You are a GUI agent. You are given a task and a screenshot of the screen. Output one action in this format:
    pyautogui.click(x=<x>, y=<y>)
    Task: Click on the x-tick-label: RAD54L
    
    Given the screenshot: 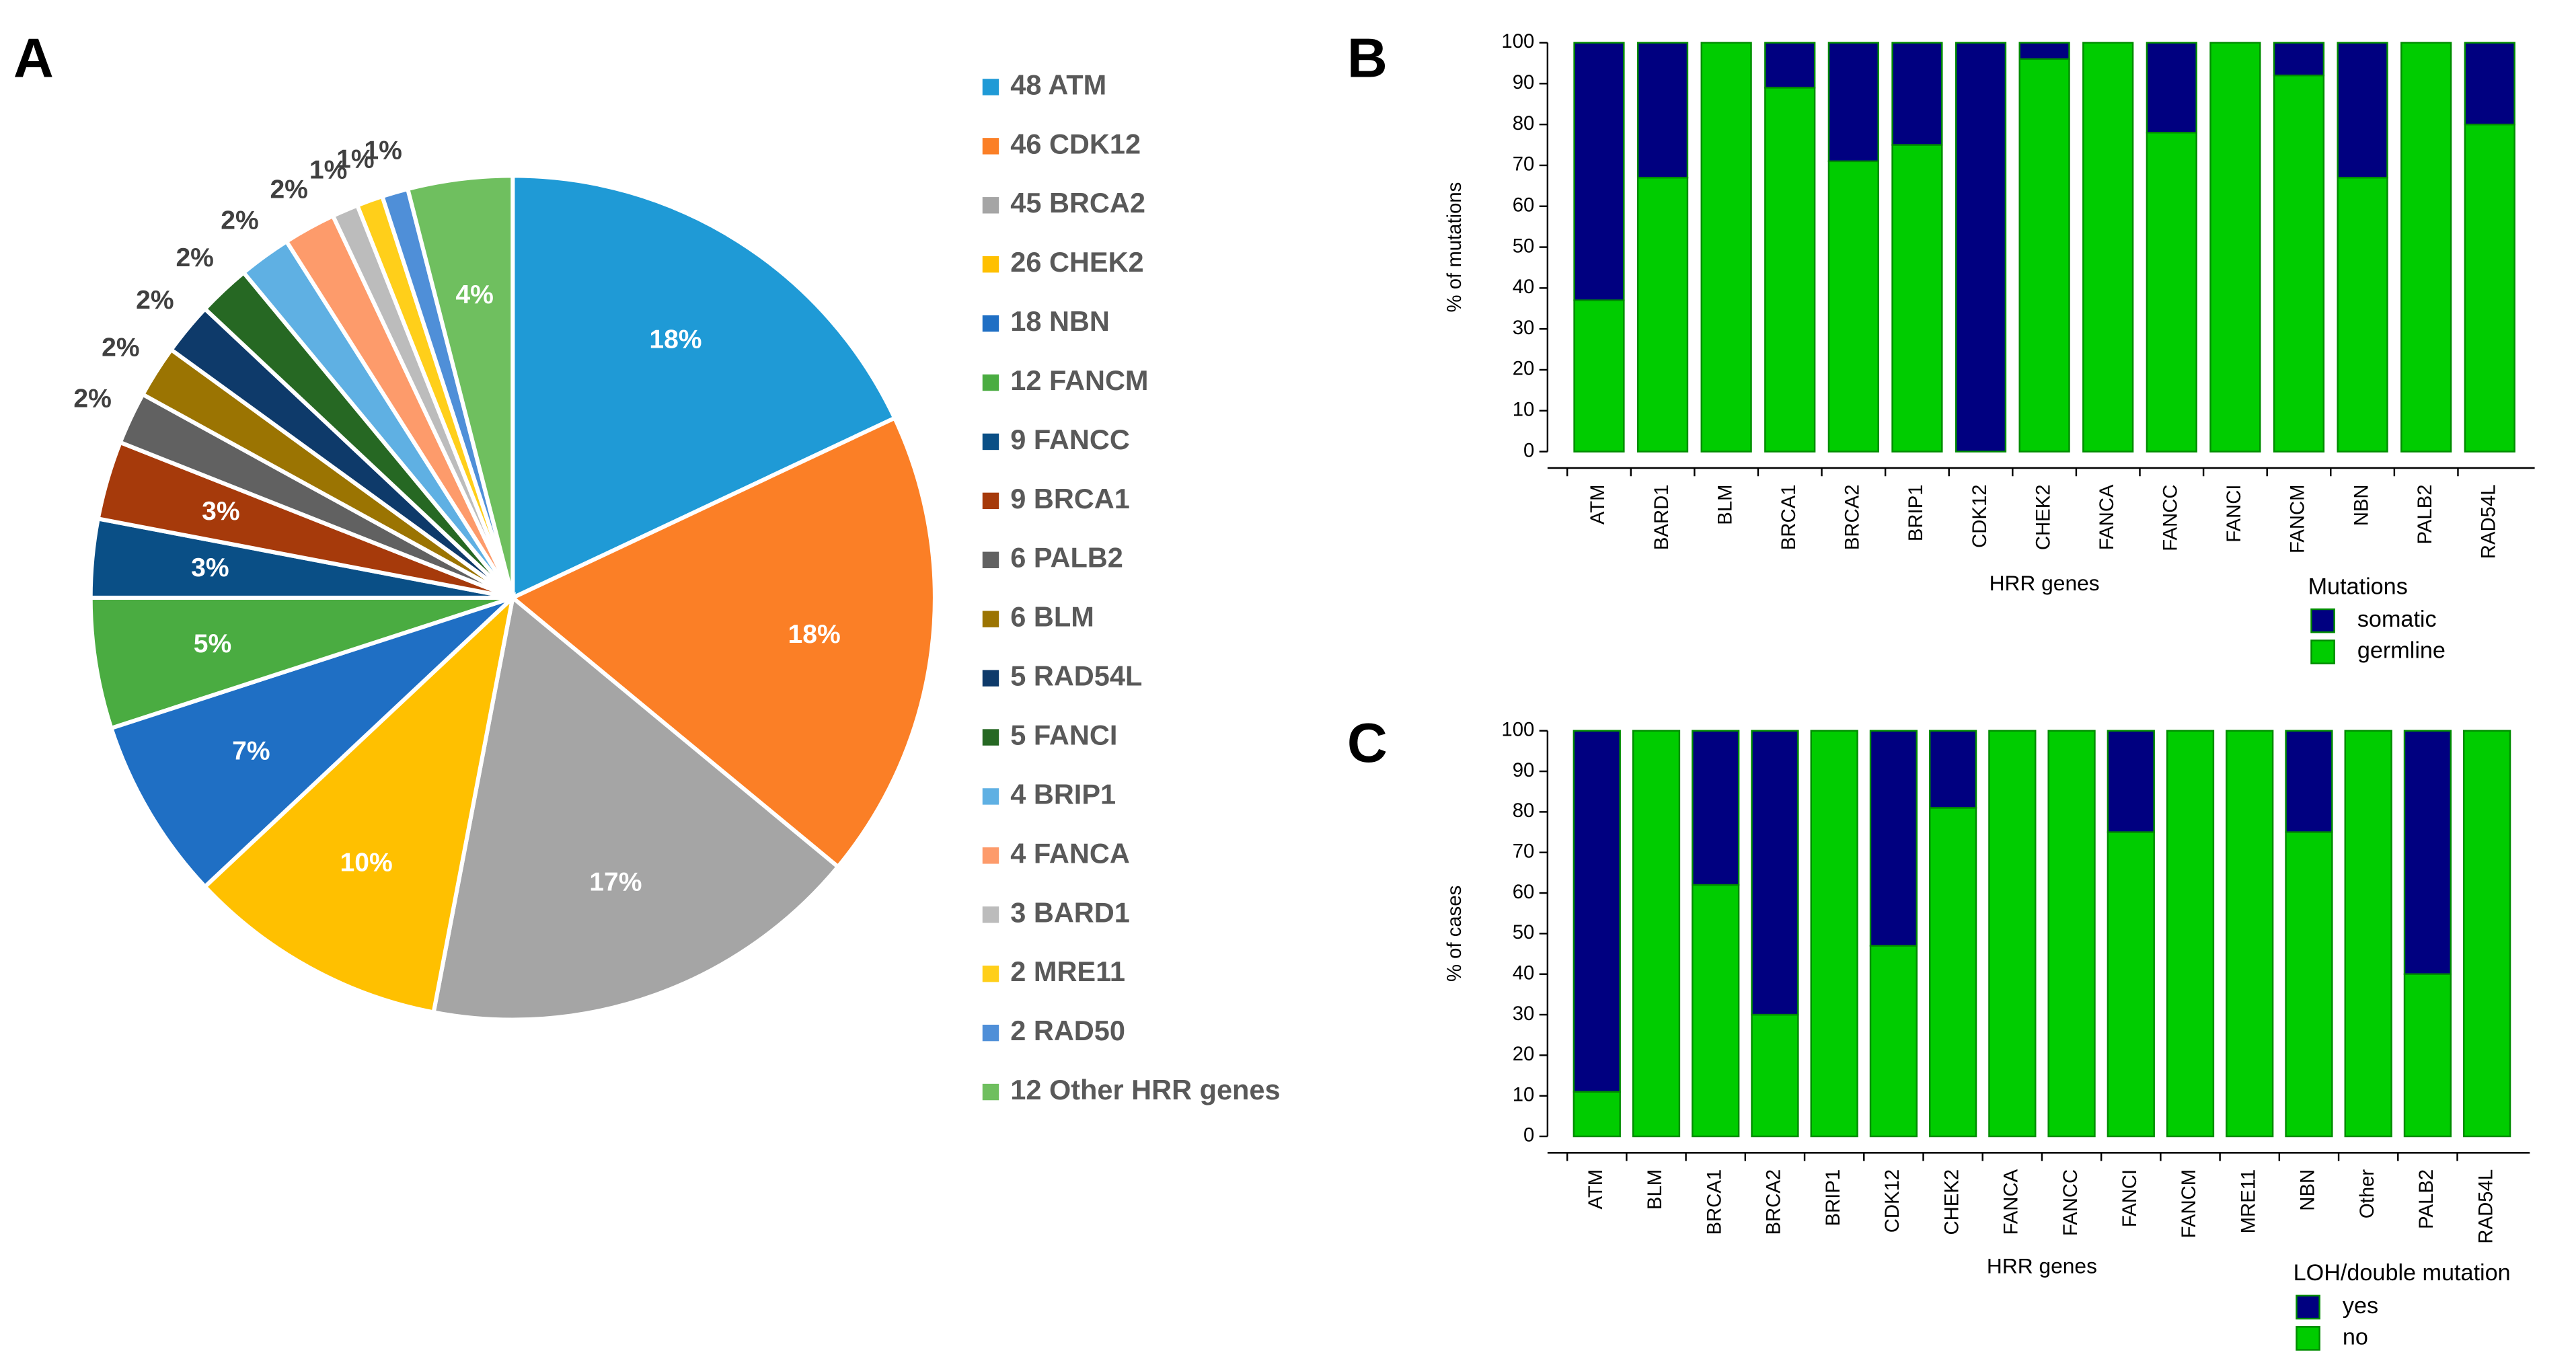 What is the action you would take?
    pyautogui.click(x=2489, y=521)
    